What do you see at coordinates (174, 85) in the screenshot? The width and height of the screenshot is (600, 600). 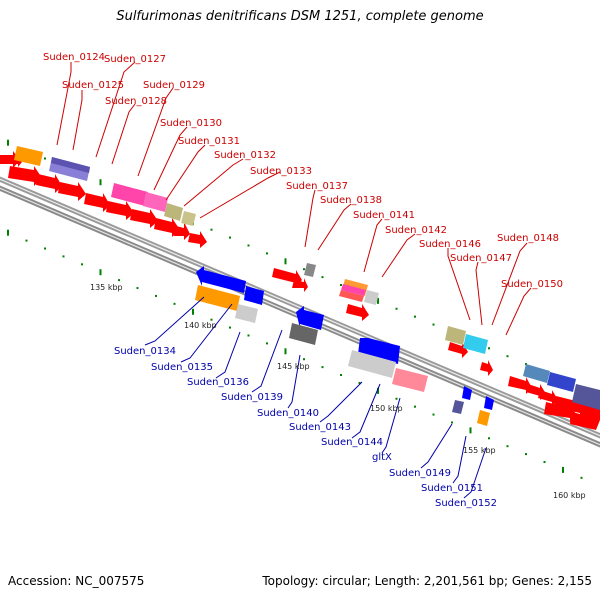 I see `gene-label: Suden_0129` at bounding box center [174, 85].